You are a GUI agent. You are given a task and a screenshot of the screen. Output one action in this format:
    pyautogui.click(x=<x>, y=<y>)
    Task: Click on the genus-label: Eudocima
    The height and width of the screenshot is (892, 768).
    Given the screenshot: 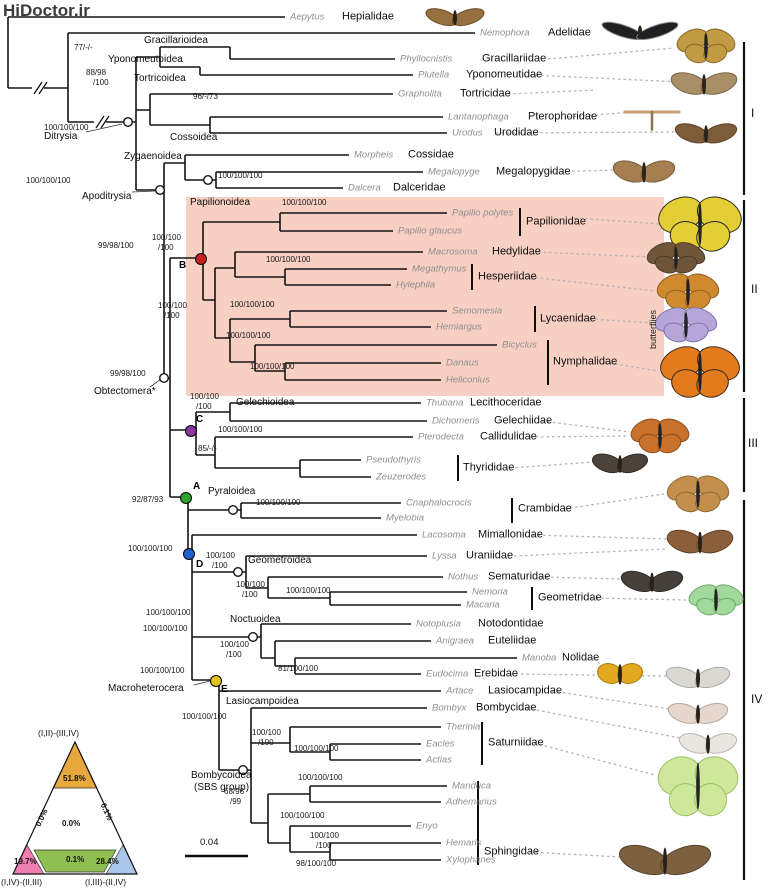 What is the action you would take?
    pyautogui.click(x=447, y=674)
    